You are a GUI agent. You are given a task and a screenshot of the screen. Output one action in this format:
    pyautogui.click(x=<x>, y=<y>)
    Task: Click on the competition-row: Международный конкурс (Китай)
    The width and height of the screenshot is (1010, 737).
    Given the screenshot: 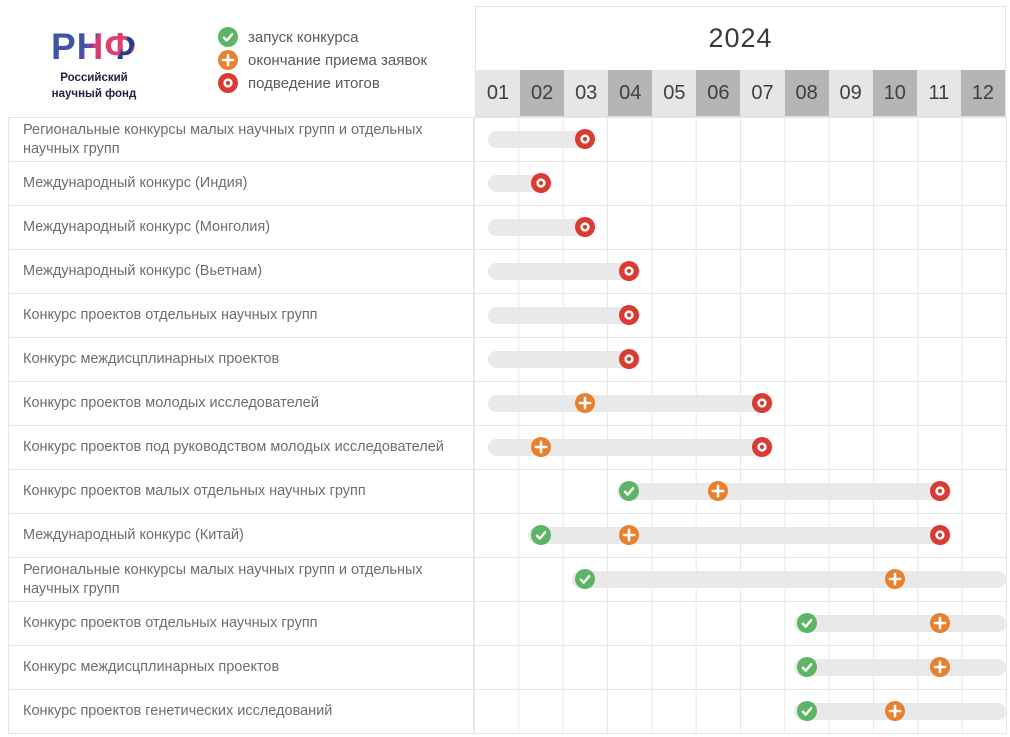 What is the action you would take?
    pyautogui.click(x=508, y=536)
    